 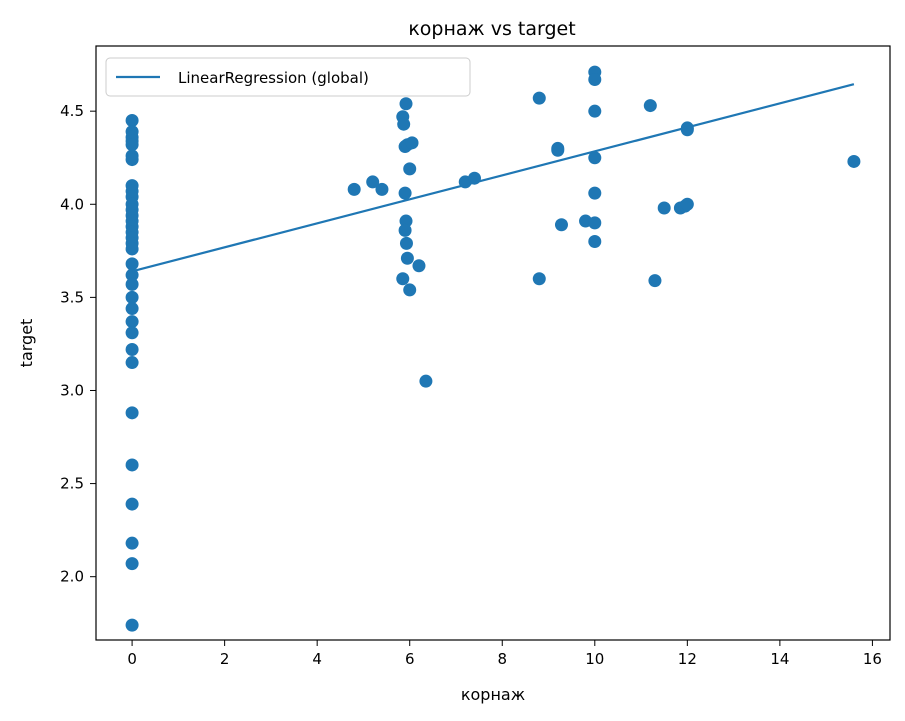 I want to click on y-tick-label: 3.0, so click(x=72, y=390).